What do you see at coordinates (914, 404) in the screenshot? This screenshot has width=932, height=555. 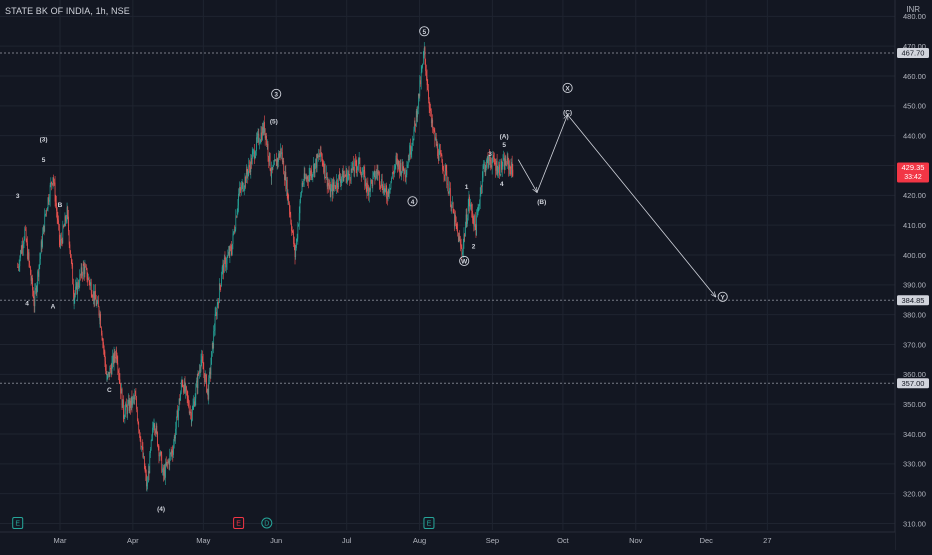 I see `y-tick-label: 350.00` at bounding box center [914, 404].